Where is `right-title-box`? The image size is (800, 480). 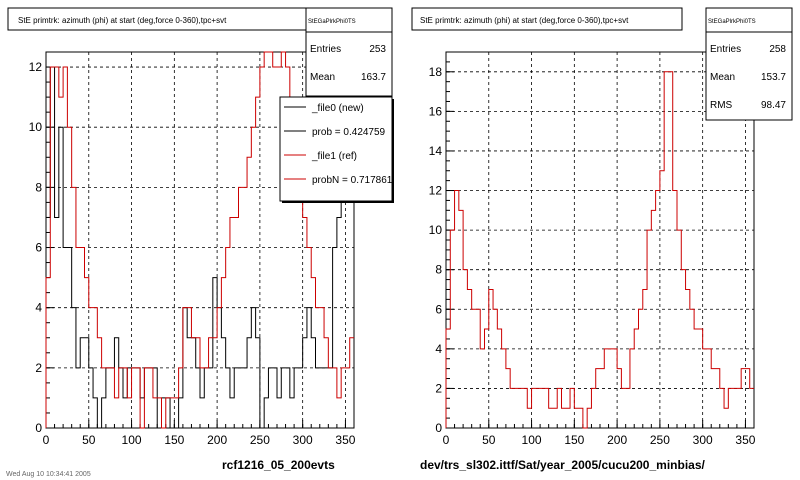
right-title-box is located at coordinates (547, 19).